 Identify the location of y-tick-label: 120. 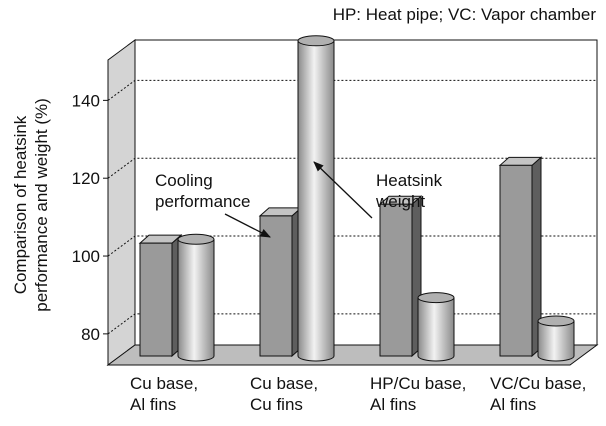
(86, 178).